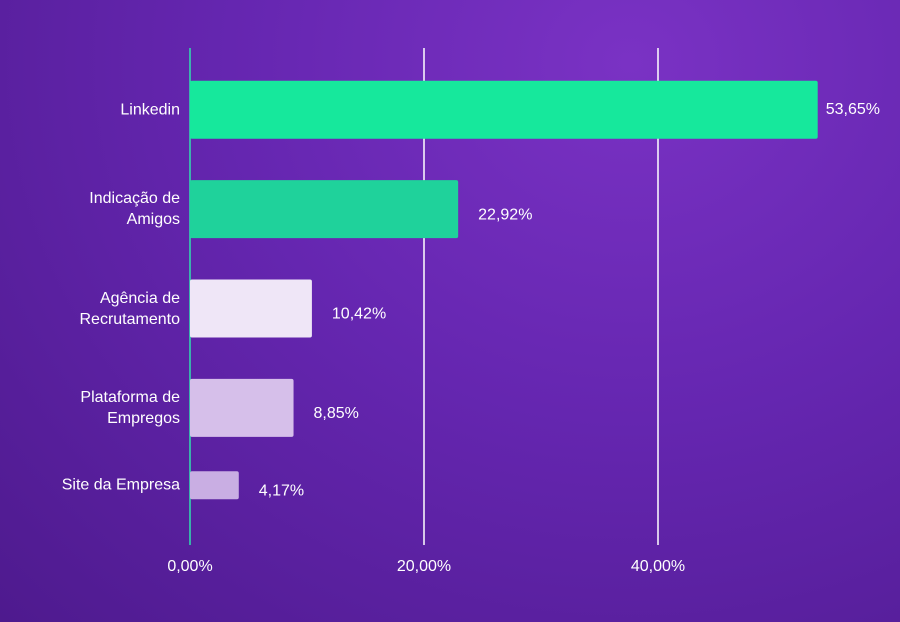 The width and height of the screenshot is (900, 622). Describe the element at coordinates (189, 566) in the screenshot. I see `x-tick-label: 0,00%` at that location.